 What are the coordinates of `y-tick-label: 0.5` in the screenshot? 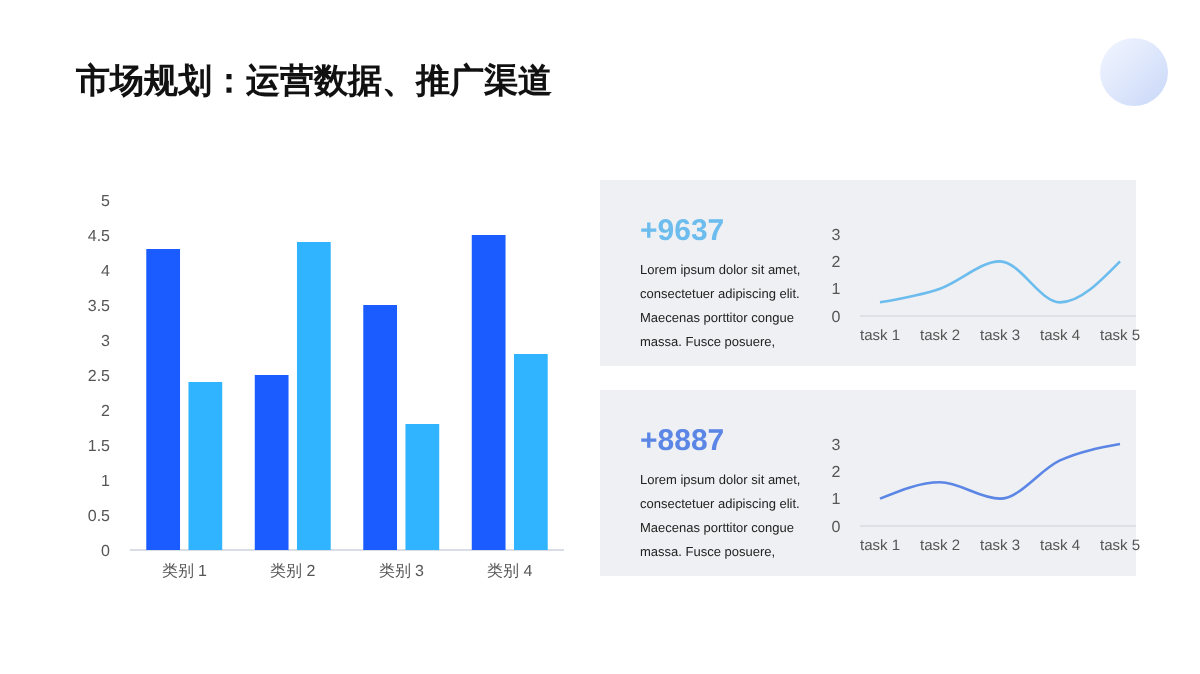 It's located at (99, 515).